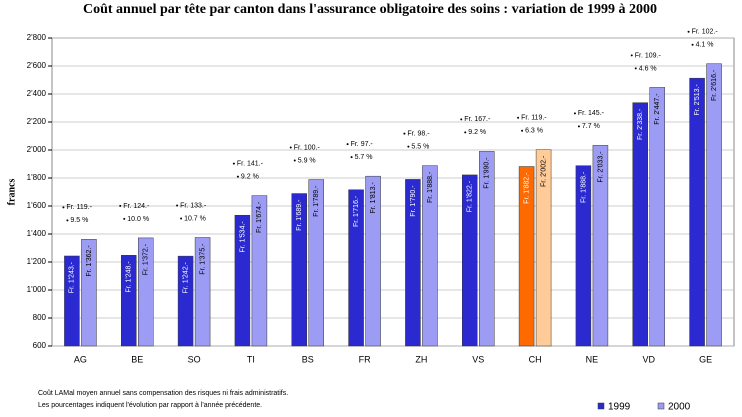 This screenshot has height=417, width=742. Describe the element at coordinates (648, 55) in the screenshot. I see `annotation: Fr. 109.-` at that location.